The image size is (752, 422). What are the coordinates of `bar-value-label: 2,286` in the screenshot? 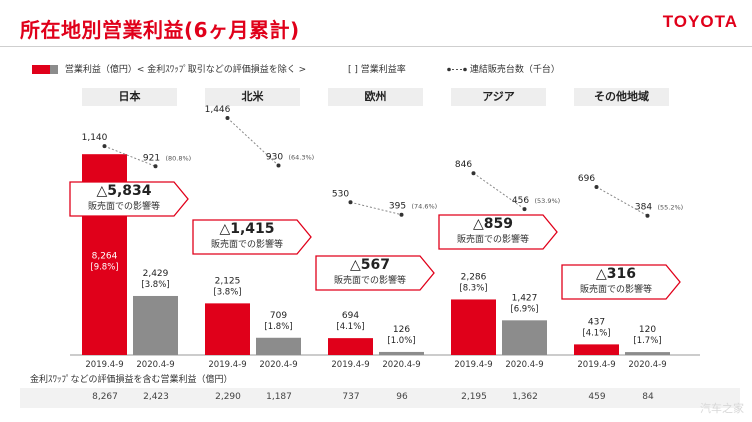 It's located at (474, 277).